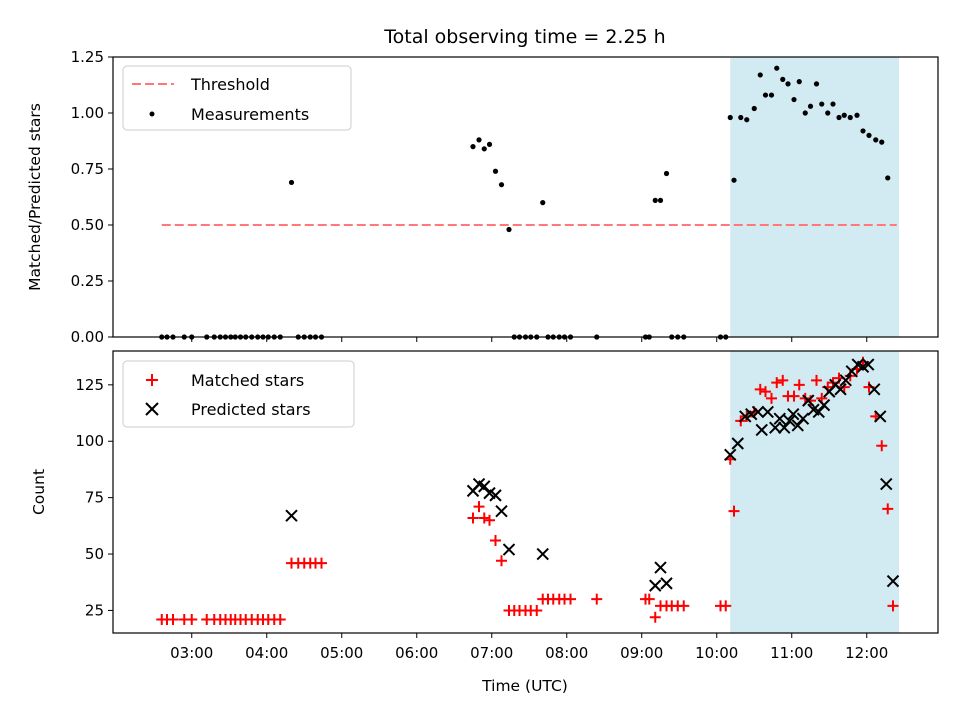 The height and width of the screenshot is (720, 960). Describe the element at coordinates (341, 653) in the screenshot. I see `x-tick-label: 05:00` at that location.